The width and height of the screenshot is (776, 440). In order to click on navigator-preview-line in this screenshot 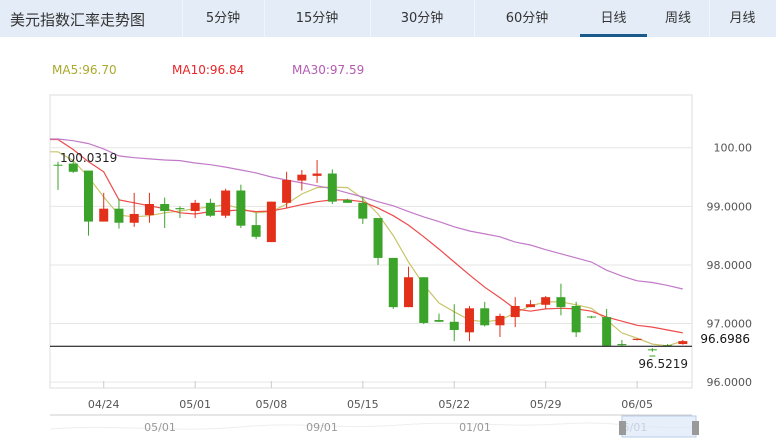, I will do `click(371, 426)`.